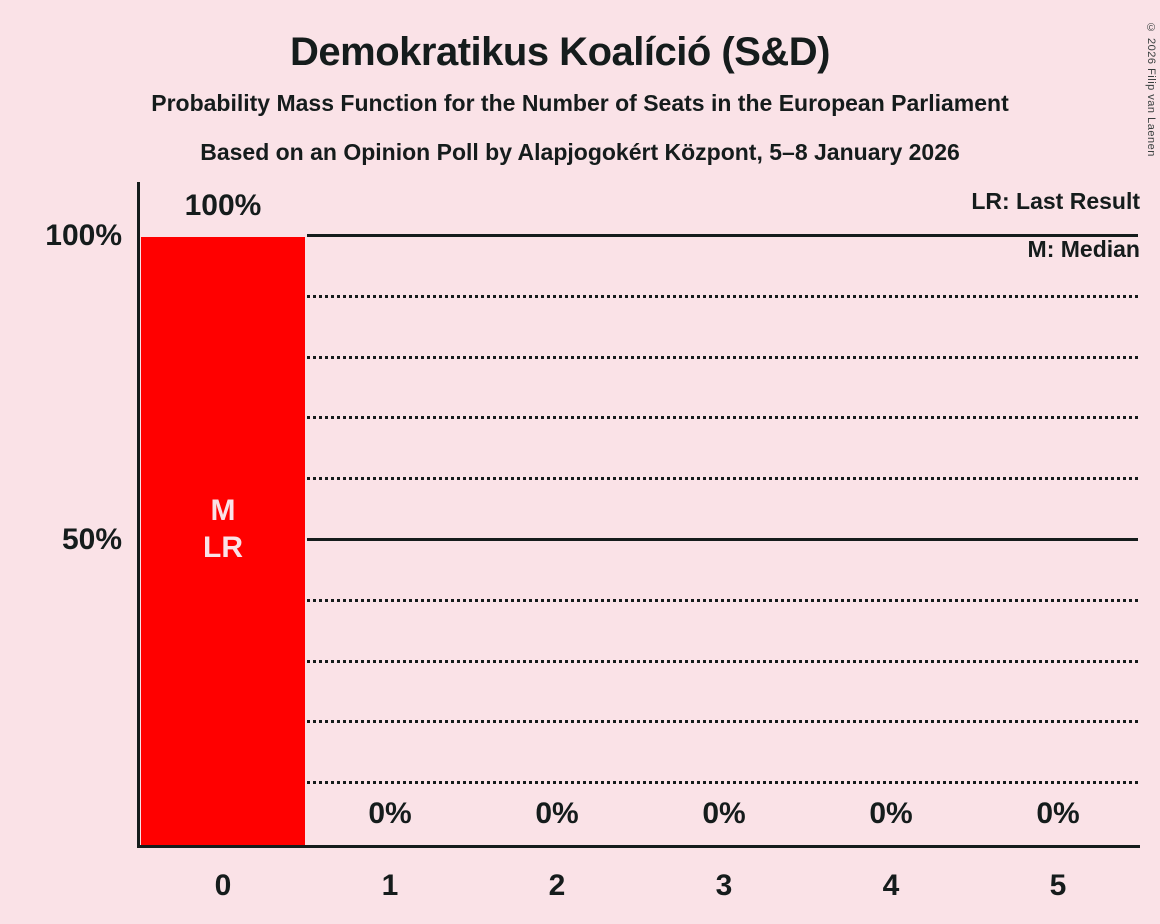 The width and height of the screenshot is (1160, 924). What do you see at coordinates (1058, 813) in the screenshot?
I see `bar-value-label-5: 0%` at bounding box center [1058, 813].